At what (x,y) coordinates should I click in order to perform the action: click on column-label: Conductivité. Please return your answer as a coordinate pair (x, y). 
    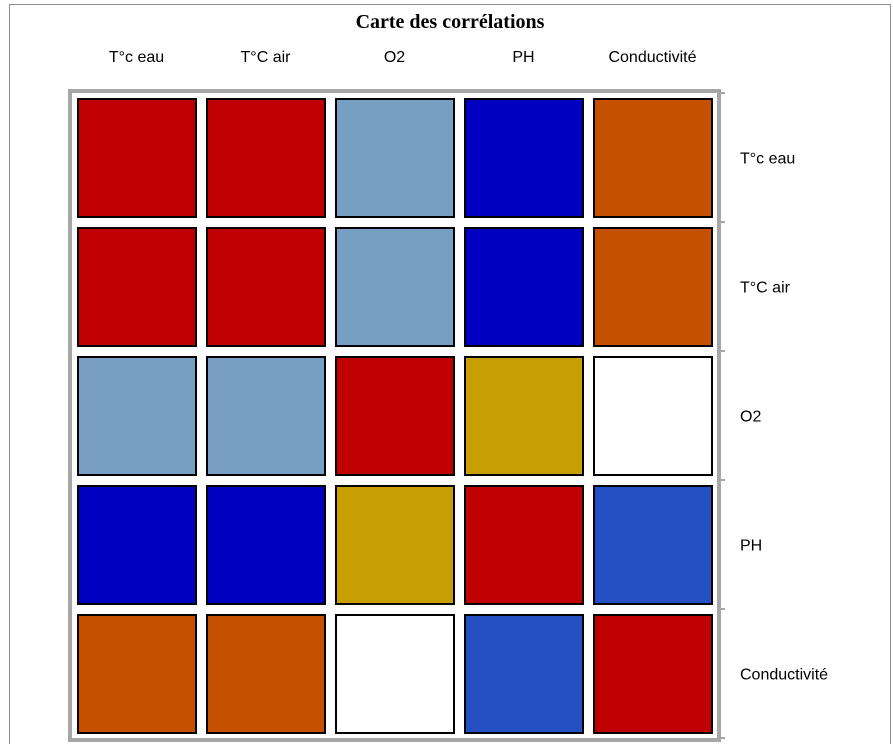
    Looking at the image, I should click on (652, 57).